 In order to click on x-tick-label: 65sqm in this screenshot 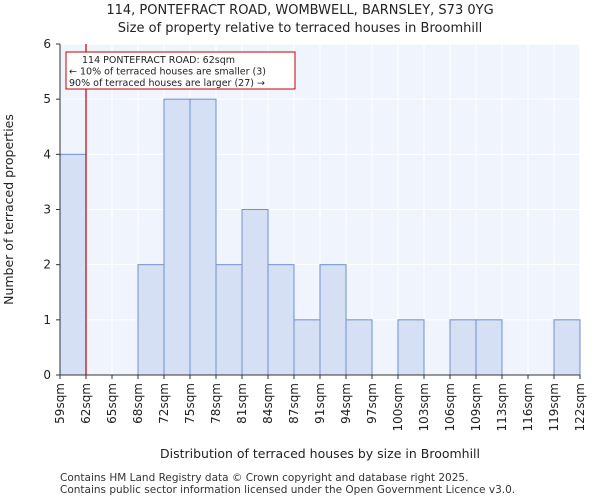, I will do `click(112, 403)`.